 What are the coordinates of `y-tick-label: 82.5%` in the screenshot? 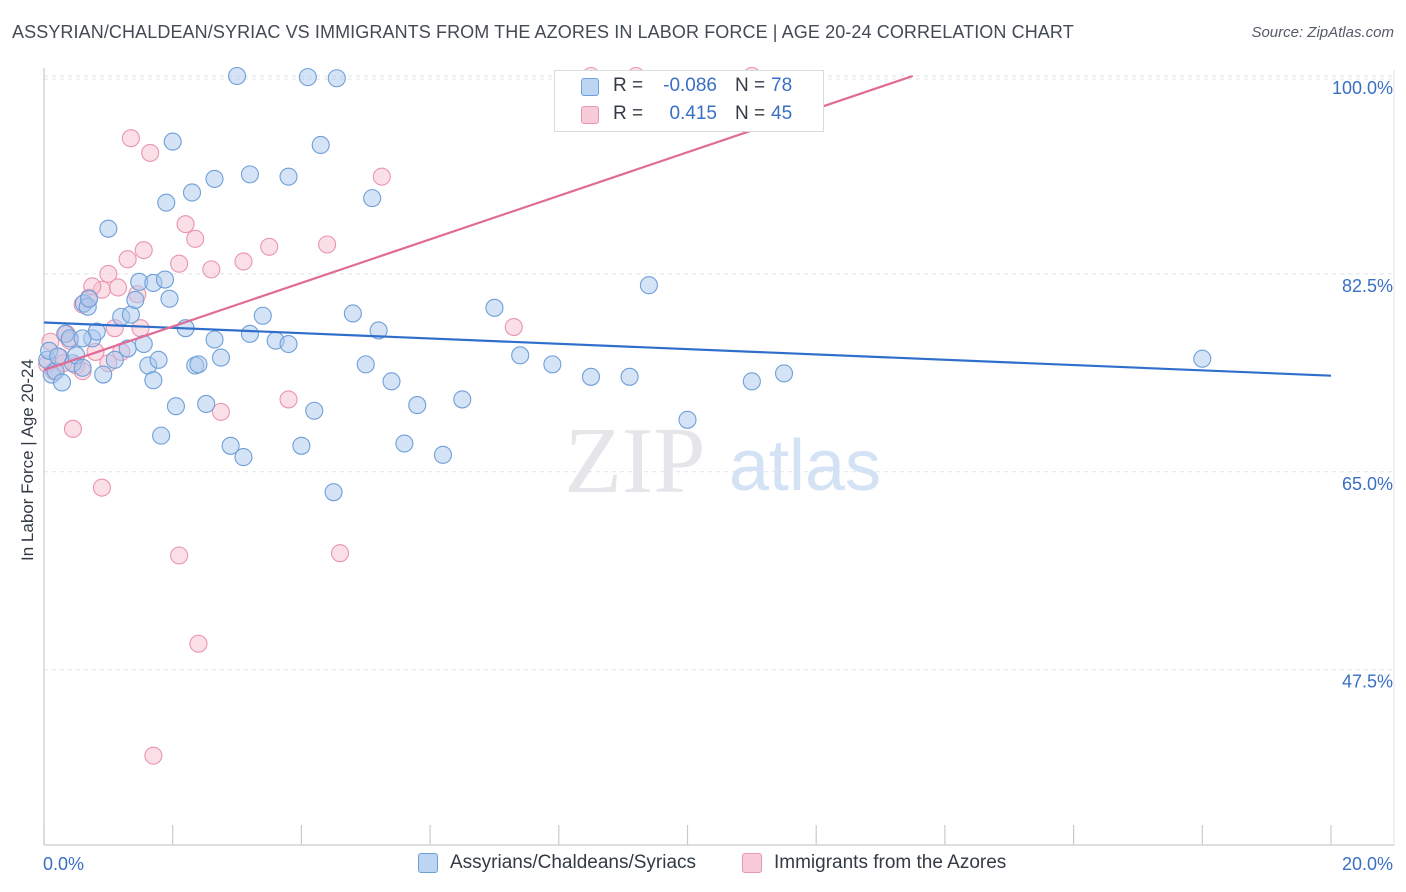 It's located at (1367, 286).